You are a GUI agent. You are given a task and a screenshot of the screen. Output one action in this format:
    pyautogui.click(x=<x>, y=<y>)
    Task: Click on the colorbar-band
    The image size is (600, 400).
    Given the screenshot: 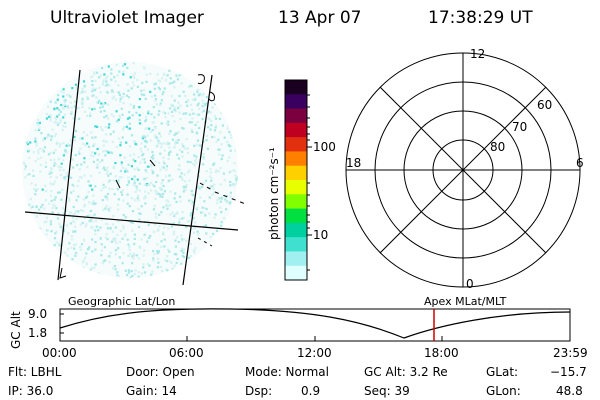 What is the action you would take?
    pyautogui.click(x=296, y=173)
    